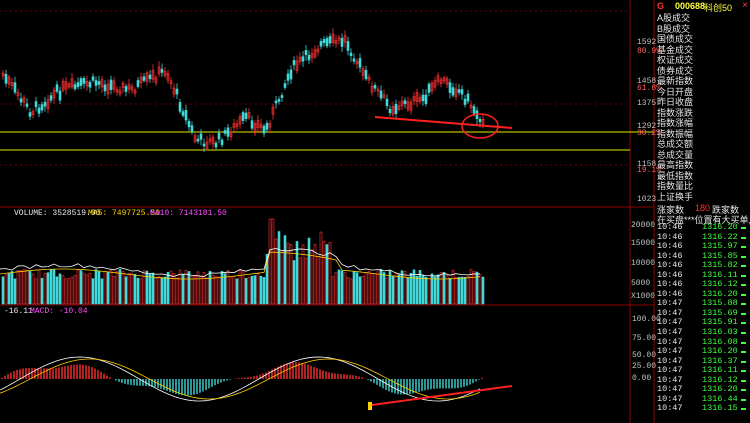 This screenshot has width=750, height=423. I want to click on stat-item: 指数涨跌, so click(675, 112).